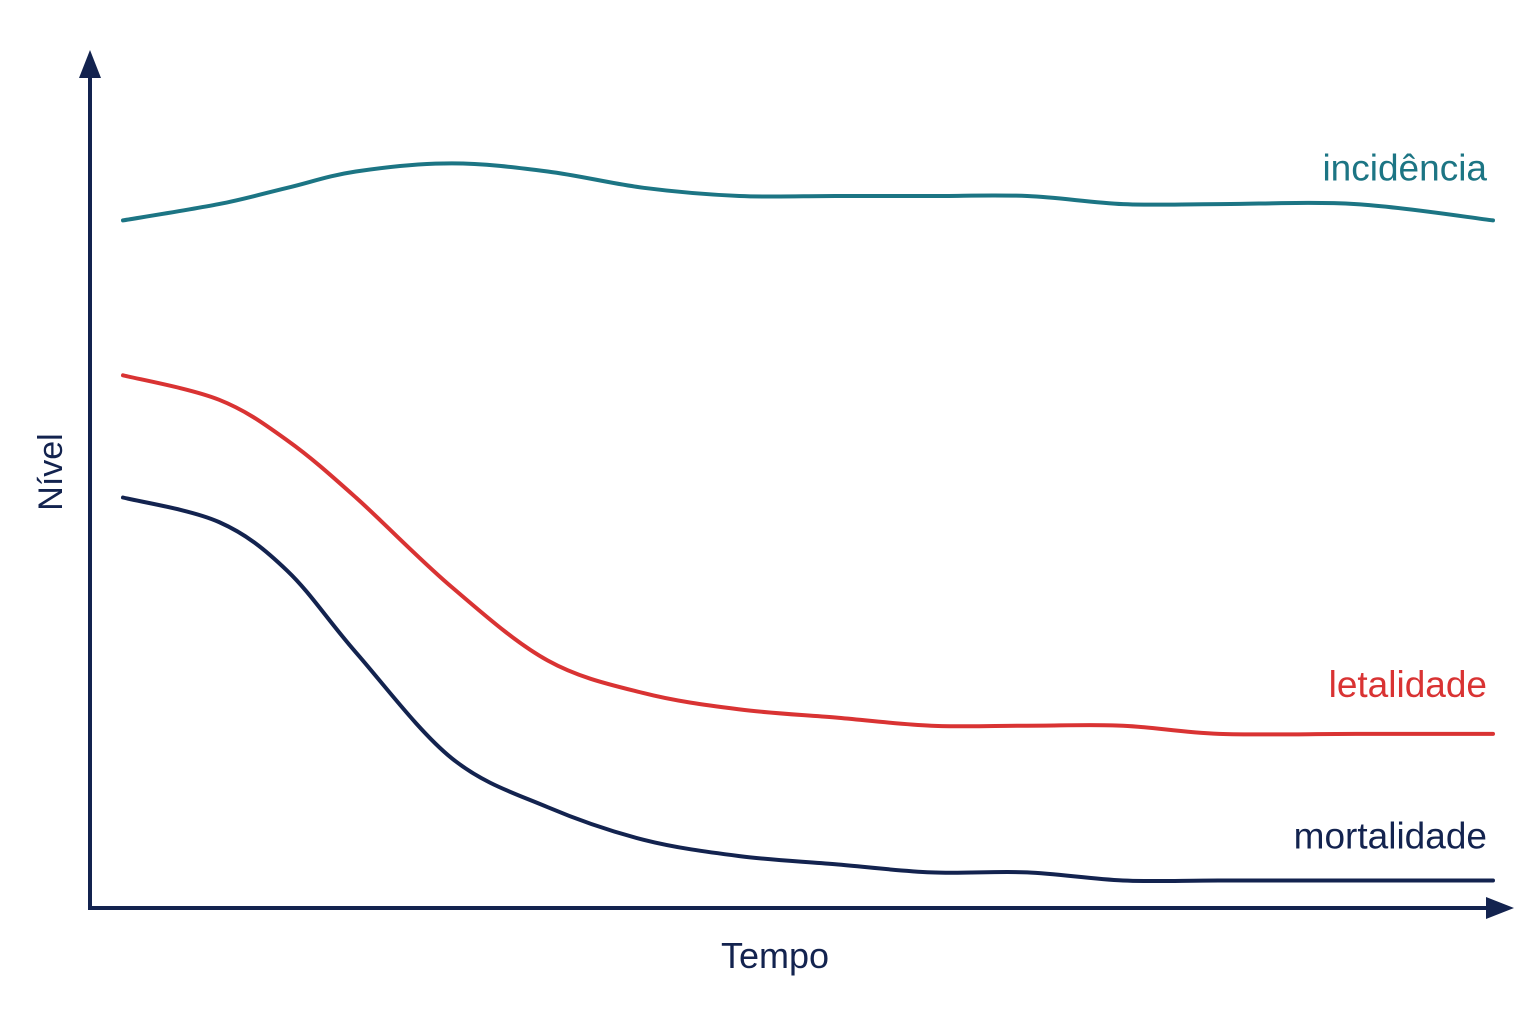 This screenshot has height=1024, width=1536. I want to click on series-label-incidencia: incidência, so click(1404, 167).